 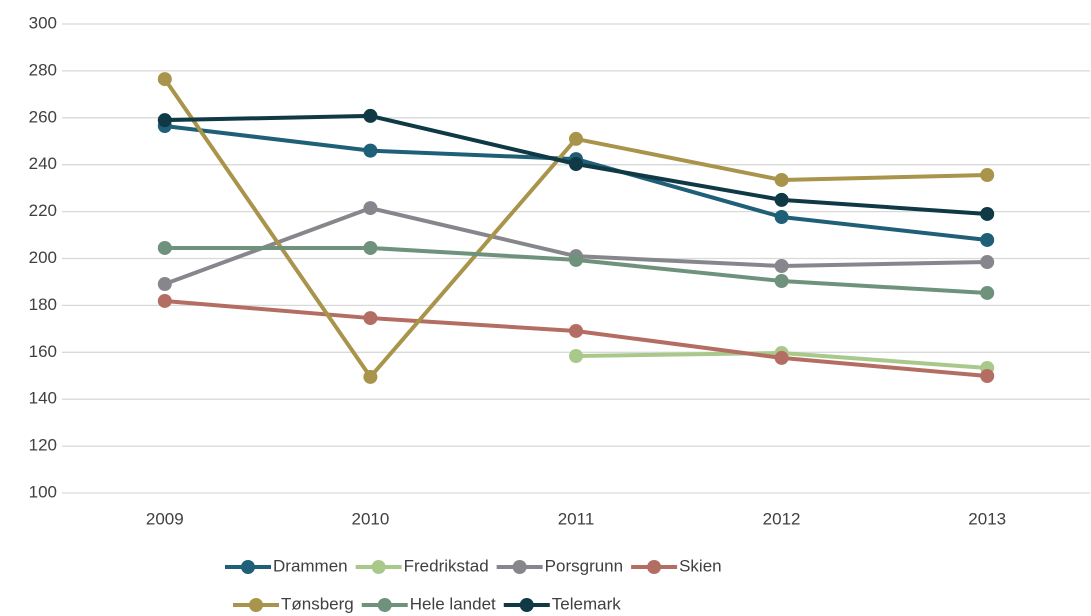 I want to click on y-tick-label: 140, so click(x=43, y=398).